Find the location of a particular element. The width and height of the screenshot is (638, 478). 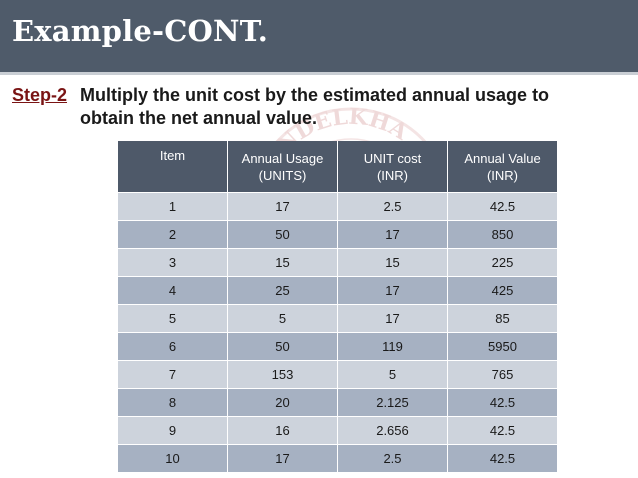

column-header-line: Annual Usage is located at coordinates (282, 158).